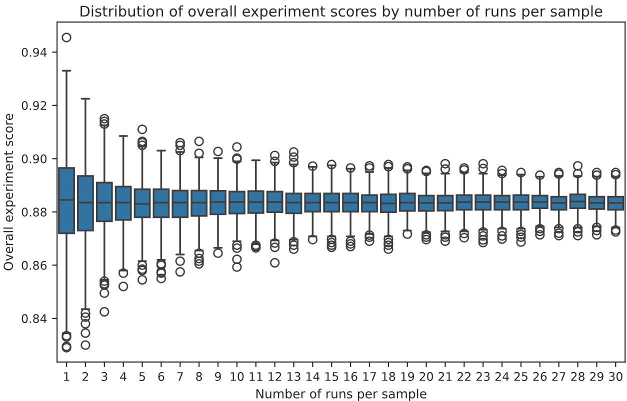 Image resolution: width=627 pixels, height=401 pixels. I want to click on y-tick-label: 0.90, so click(34, 159).